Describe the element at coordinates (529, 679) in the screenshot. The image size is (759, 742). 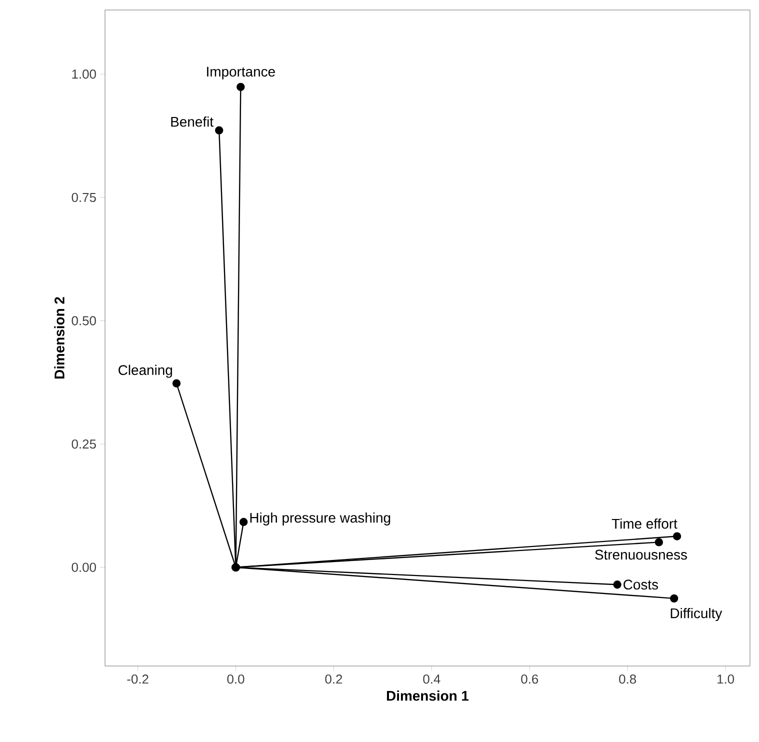
I see `x-tick-label: 0.6` at that location.